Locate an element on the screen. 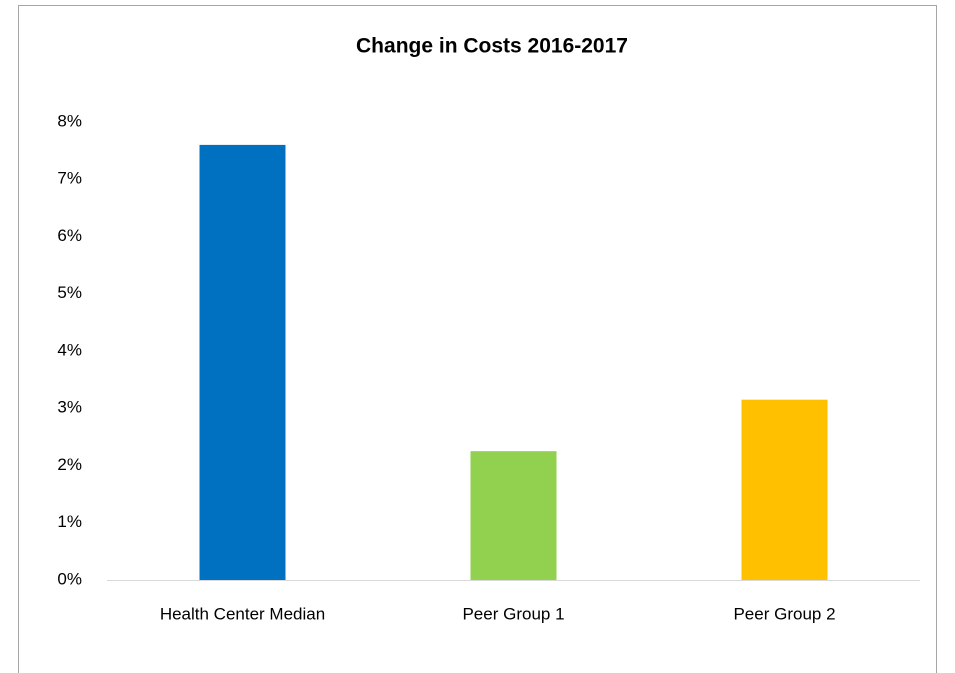 This screenshot has height=673, width=955. y-tick-label: 3% is located at coordinates (69, 407).